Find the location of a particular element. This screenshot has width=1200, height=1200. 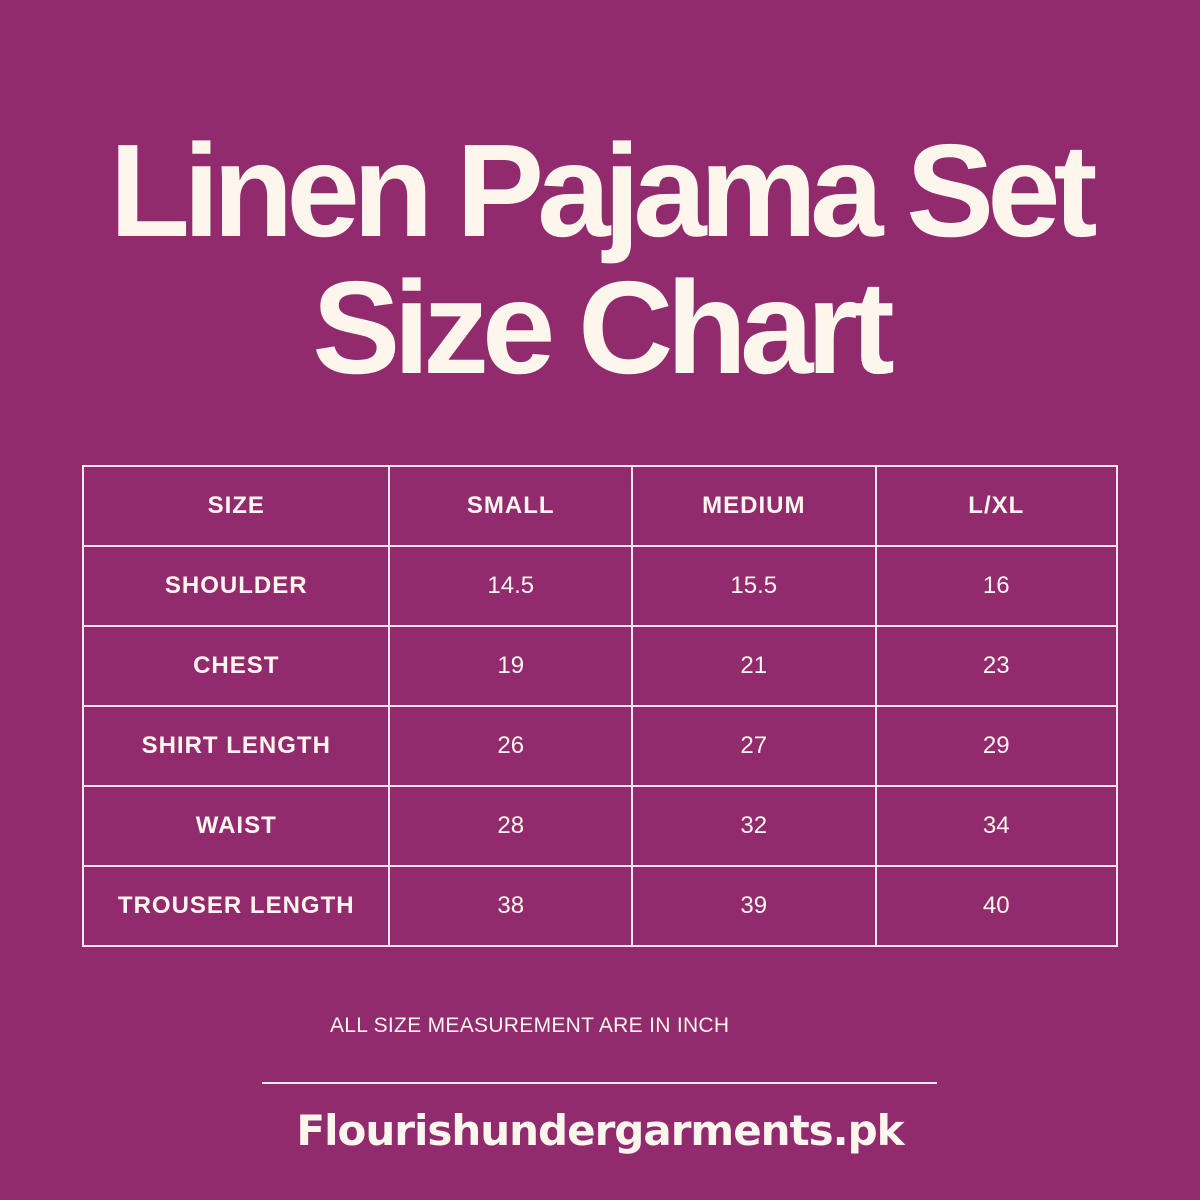

table-cell: 28 is located at coordinates (510, 826).